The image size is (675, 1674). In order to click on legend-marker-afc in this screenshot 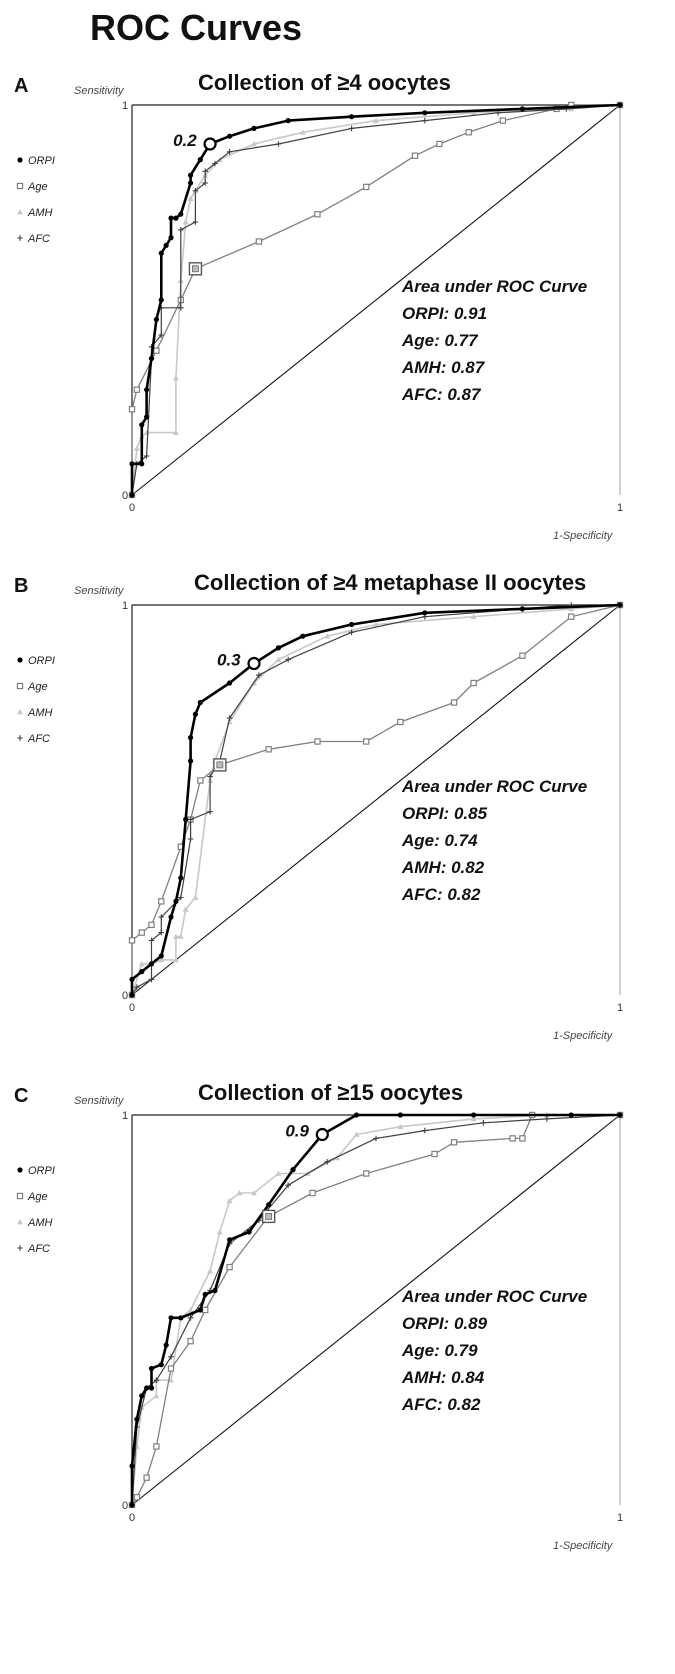, I will do `click(20, 238)`.